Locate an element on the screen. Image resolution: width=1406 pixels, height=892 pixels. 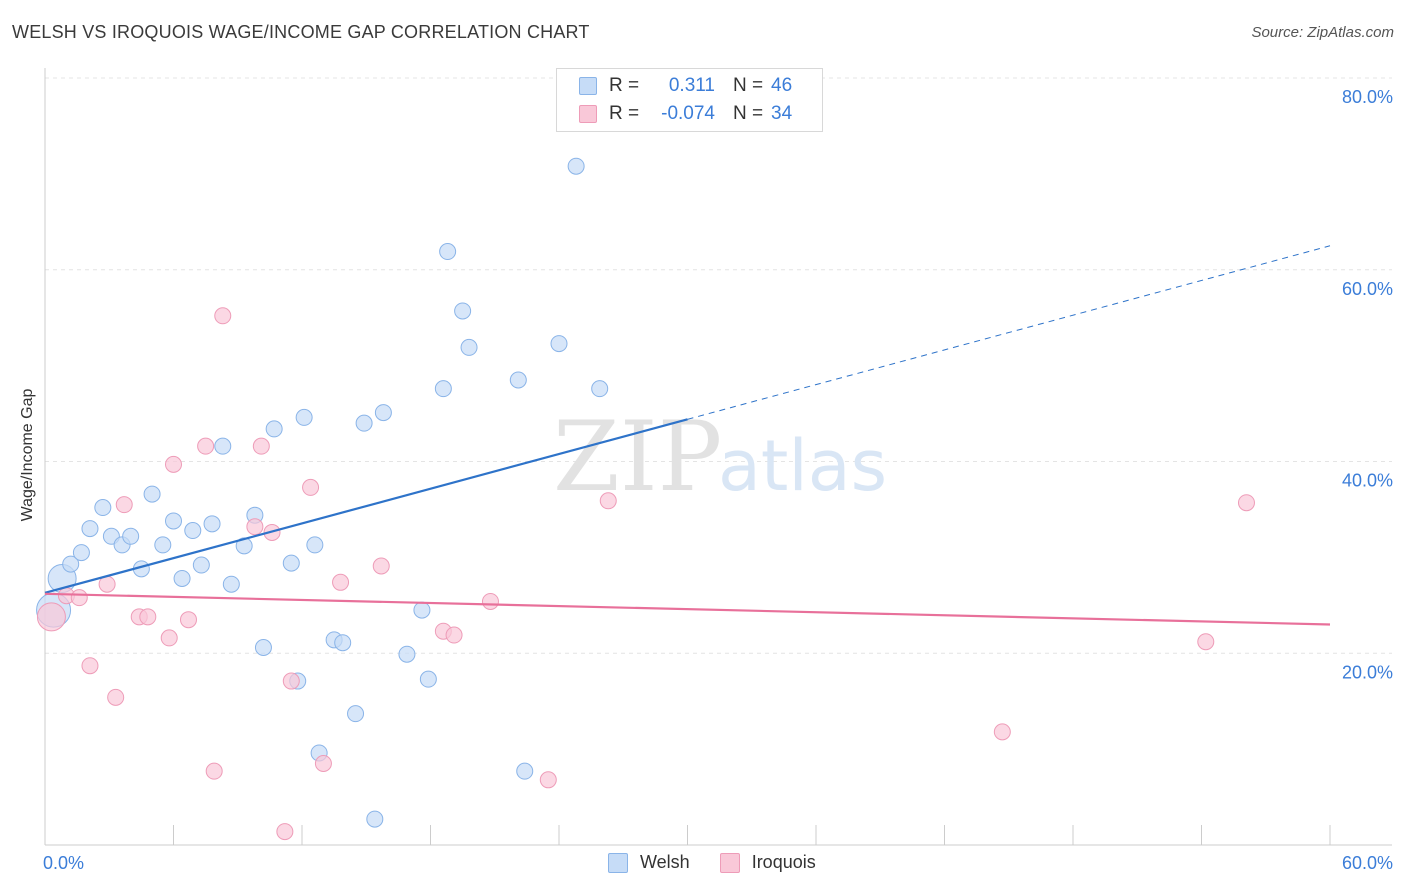
legend-row-iroquois: R = -0.074 N = 34 is located at coordinates (685, 114).